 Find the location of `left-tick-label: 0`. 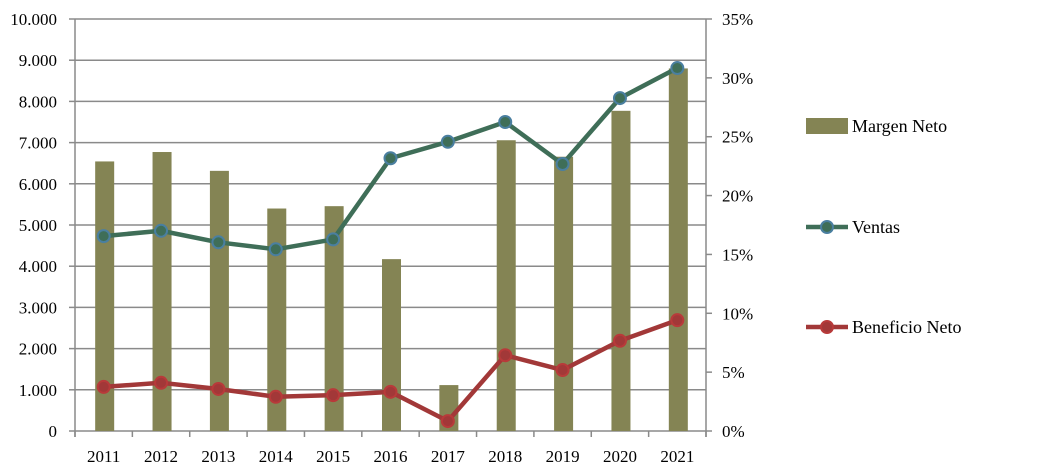

left-tick-label: 0 is located at coordinates (53, 431).